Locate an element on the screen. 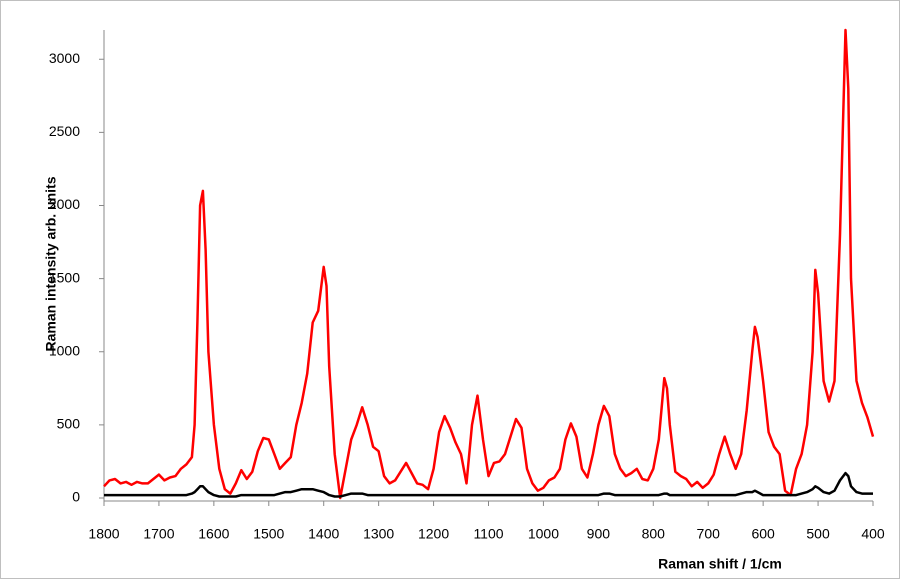  x-tick-label: 1600 is located at coordinates (213, 534).